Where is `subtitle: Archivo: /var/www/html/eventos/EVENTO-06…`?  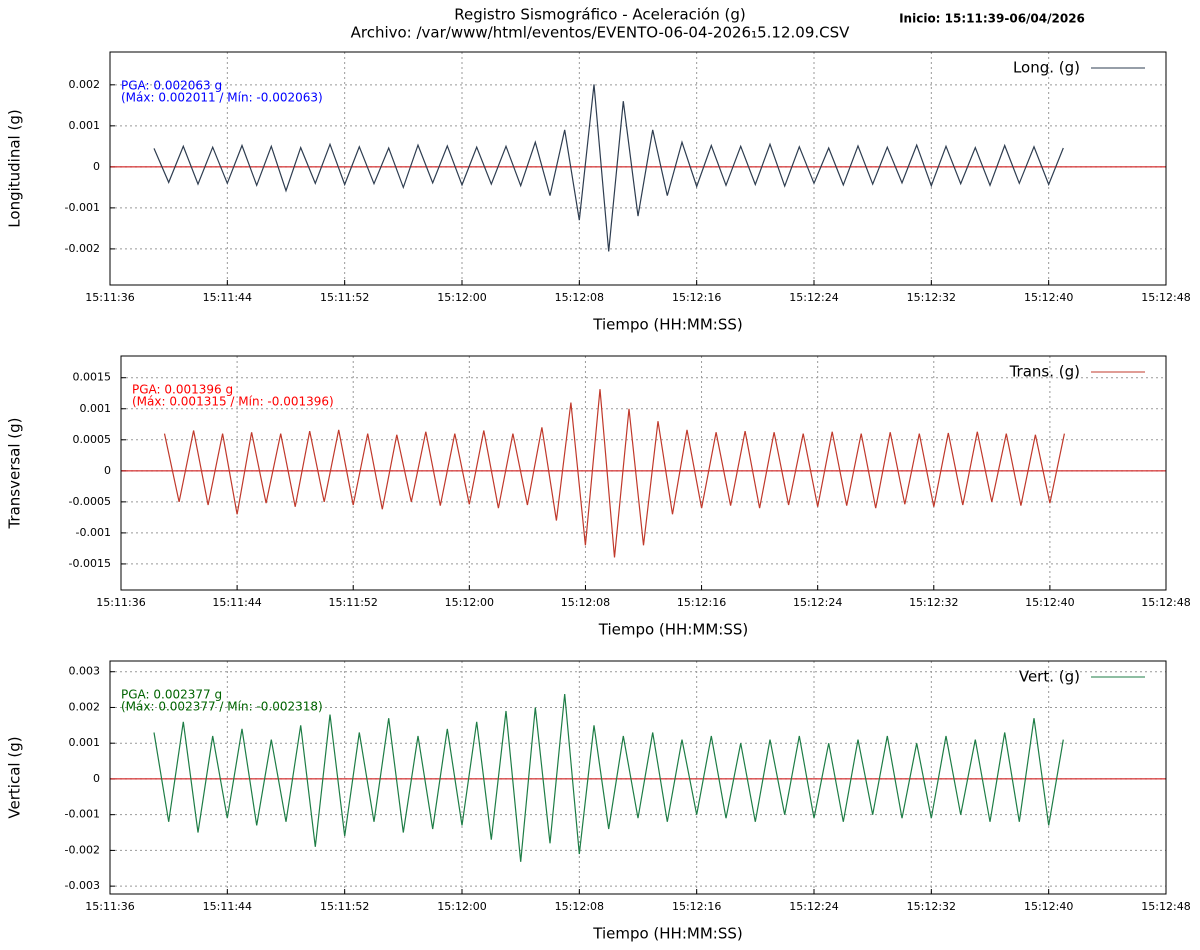 subtitle: Archivo: /var/www/html/eventos/EVENTO-06… is located at coordinates (601, 33).